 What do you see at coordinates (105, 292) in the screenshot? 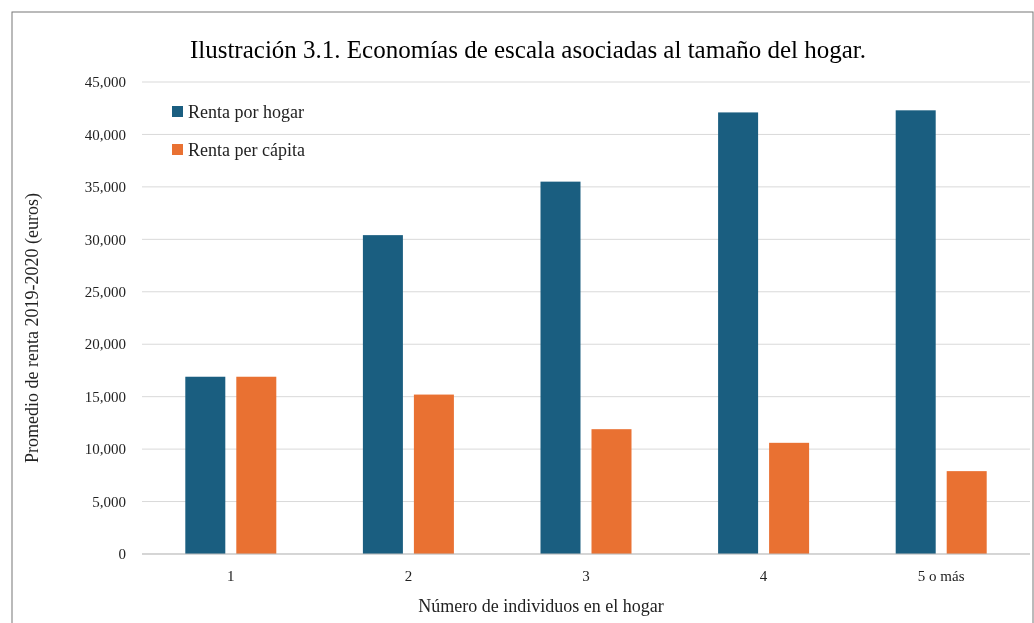
I see `y-tick-label: 25,000` at bounding box center [105, 292].